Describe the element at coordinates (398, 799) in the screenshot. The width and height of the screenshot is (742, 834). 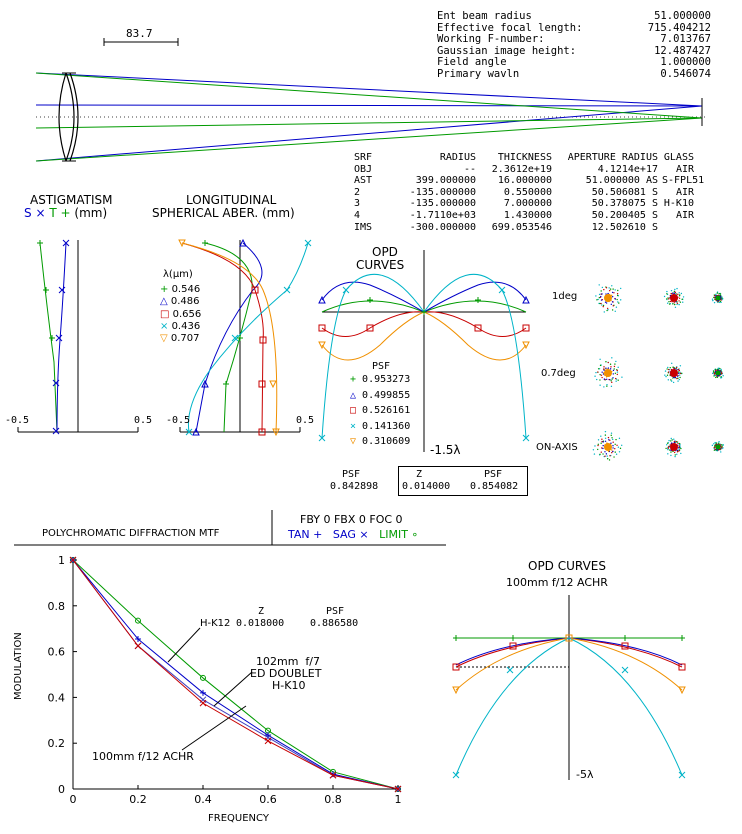
I see `mtf-x-tick-label: 1` at that location.